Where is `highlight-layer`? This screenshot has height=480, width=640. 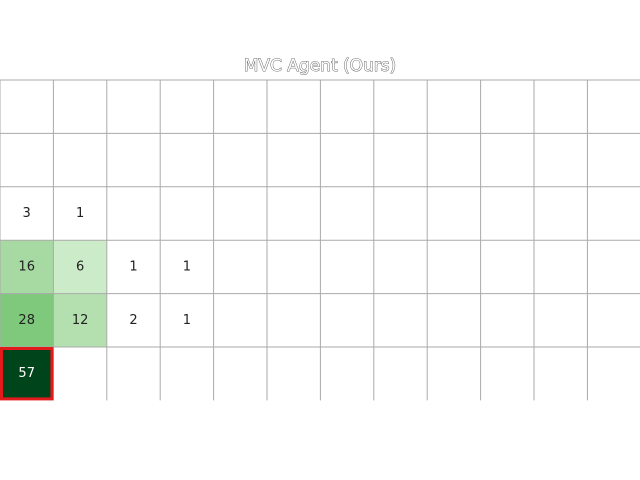 highlight-layer is located at coordinates (27, 374).